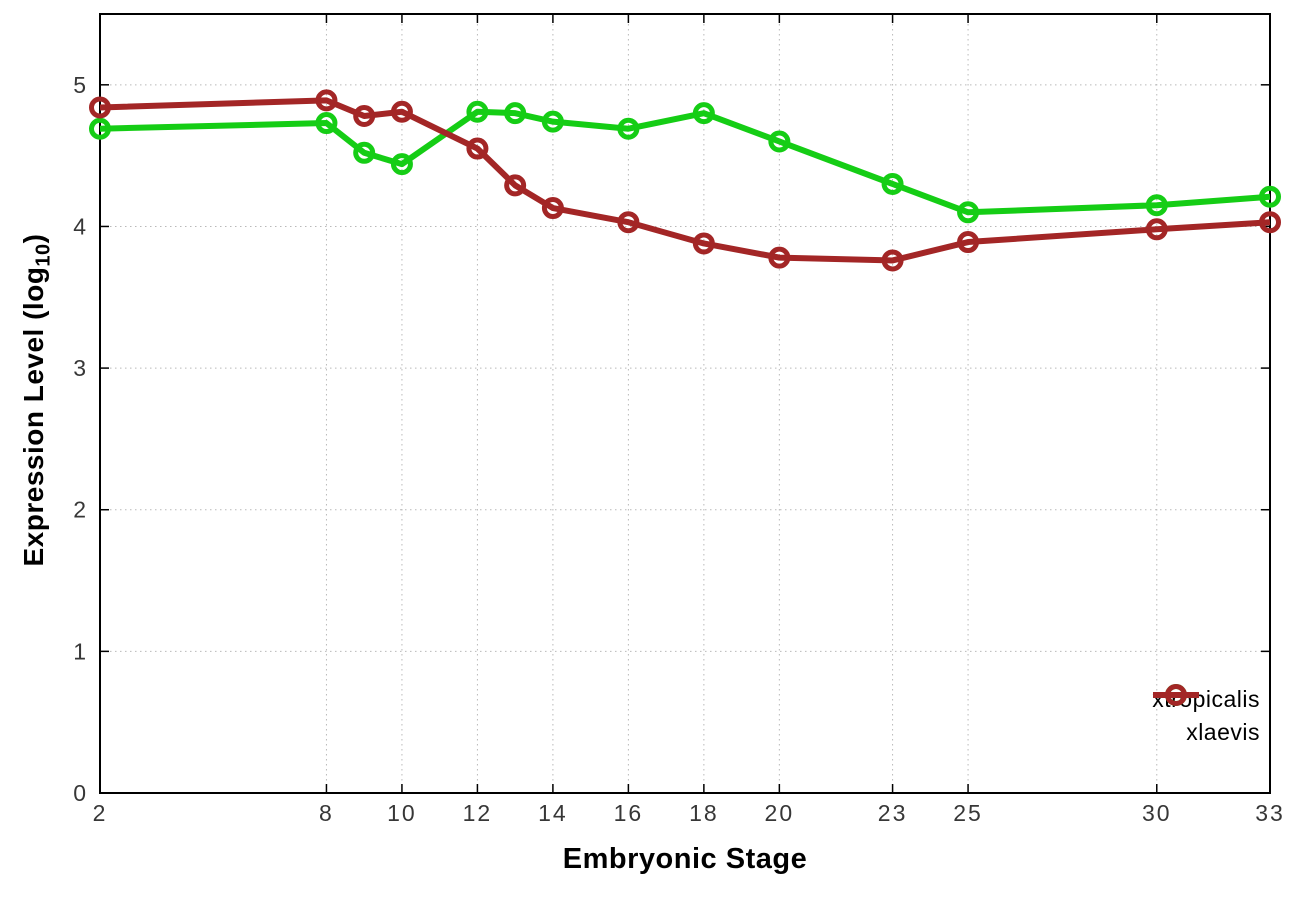 This screenshot has width=1296, height=907. What do you see at coordinates (80, 793) in the screenshot?
I see `y-tick-label-0: 0` at bounding box center [80, 793].